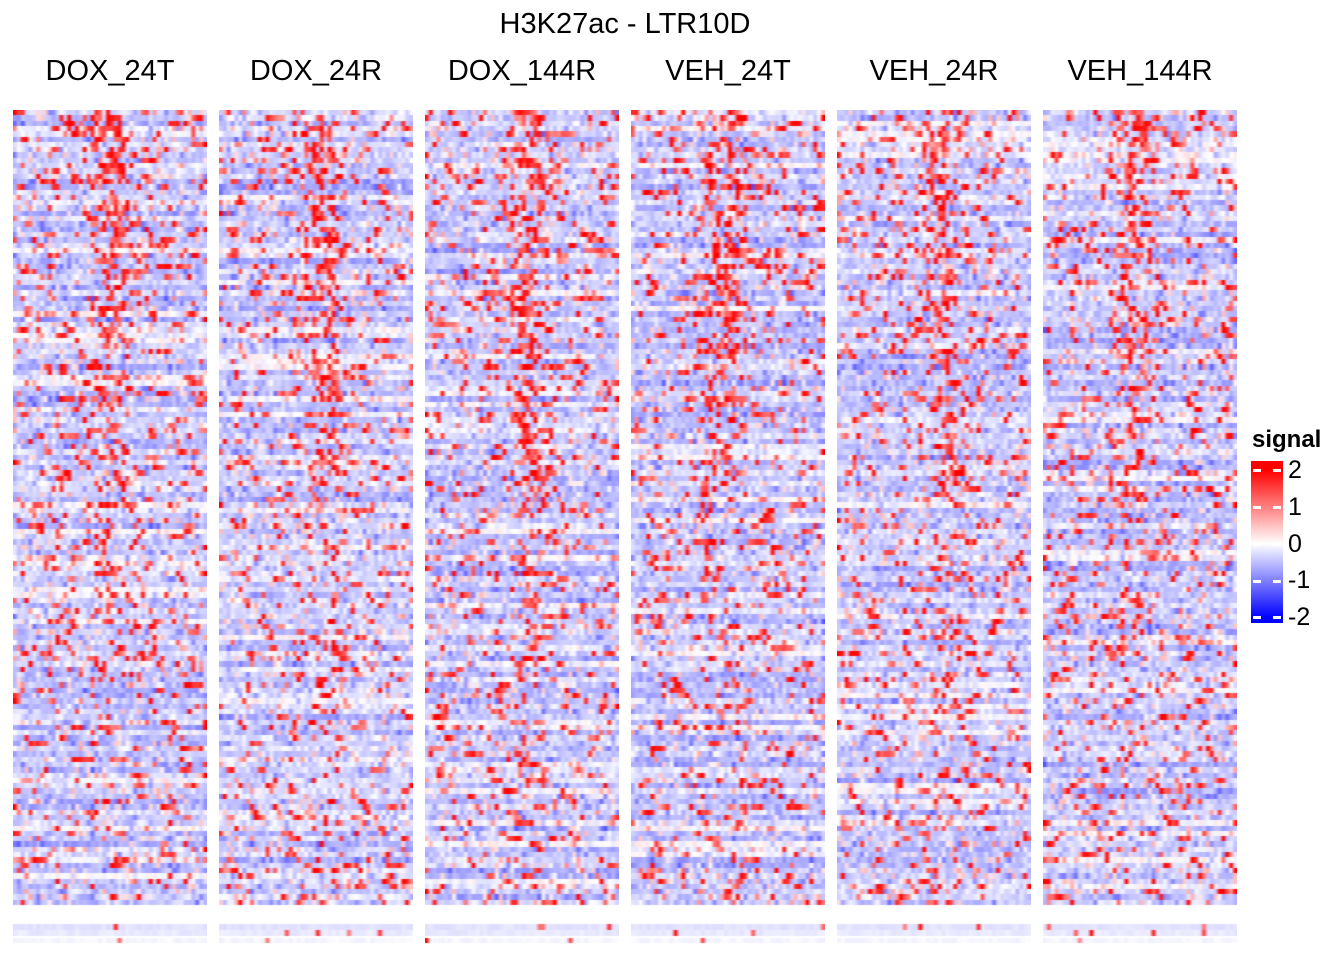 This screenshot has width=1344, height=960. Describe the element at coordinates (728, 535) in the screenshot. I see `heatmap-panel-veh-24t` at that location.